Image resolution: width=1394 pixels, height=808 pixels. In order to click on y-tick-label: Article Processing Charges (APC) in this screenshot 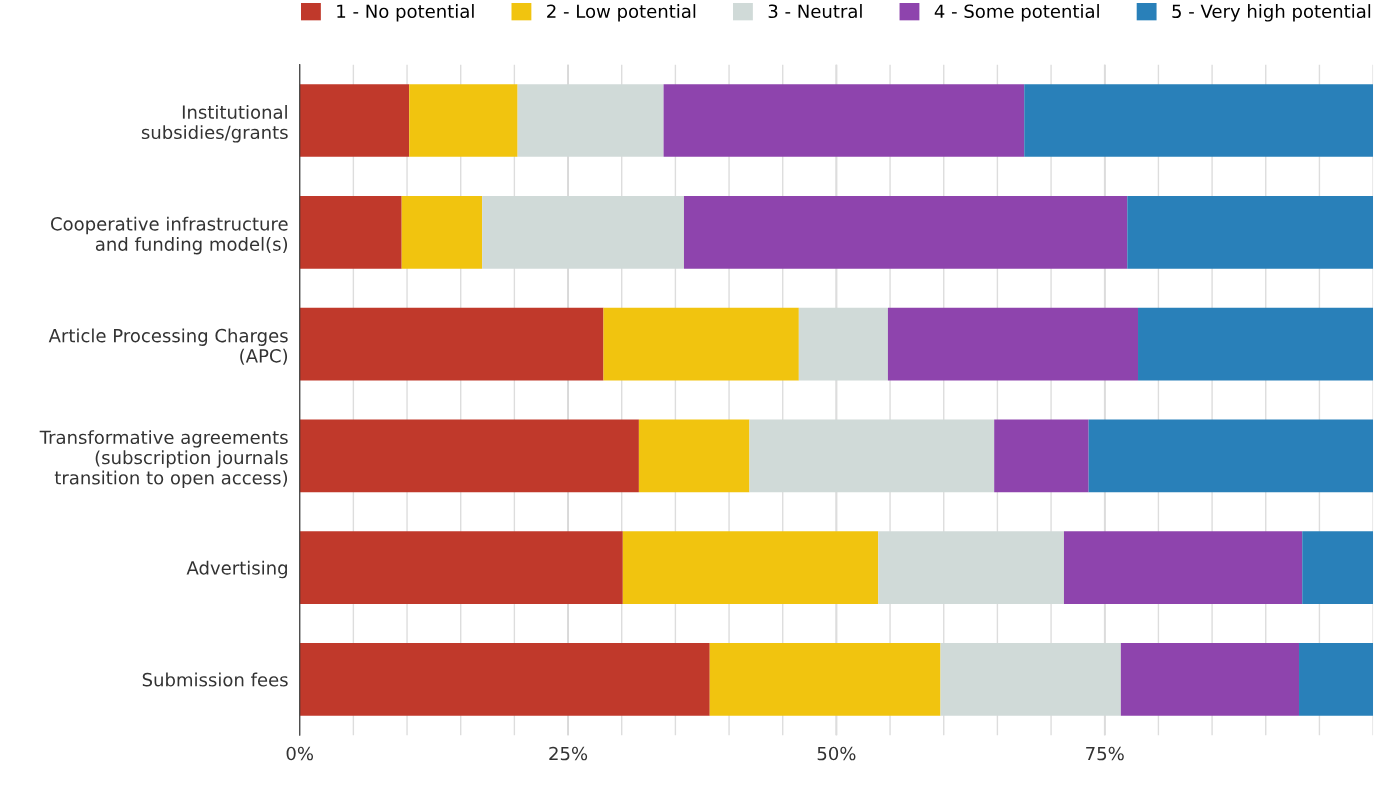, I will do `click(168, 346)`.